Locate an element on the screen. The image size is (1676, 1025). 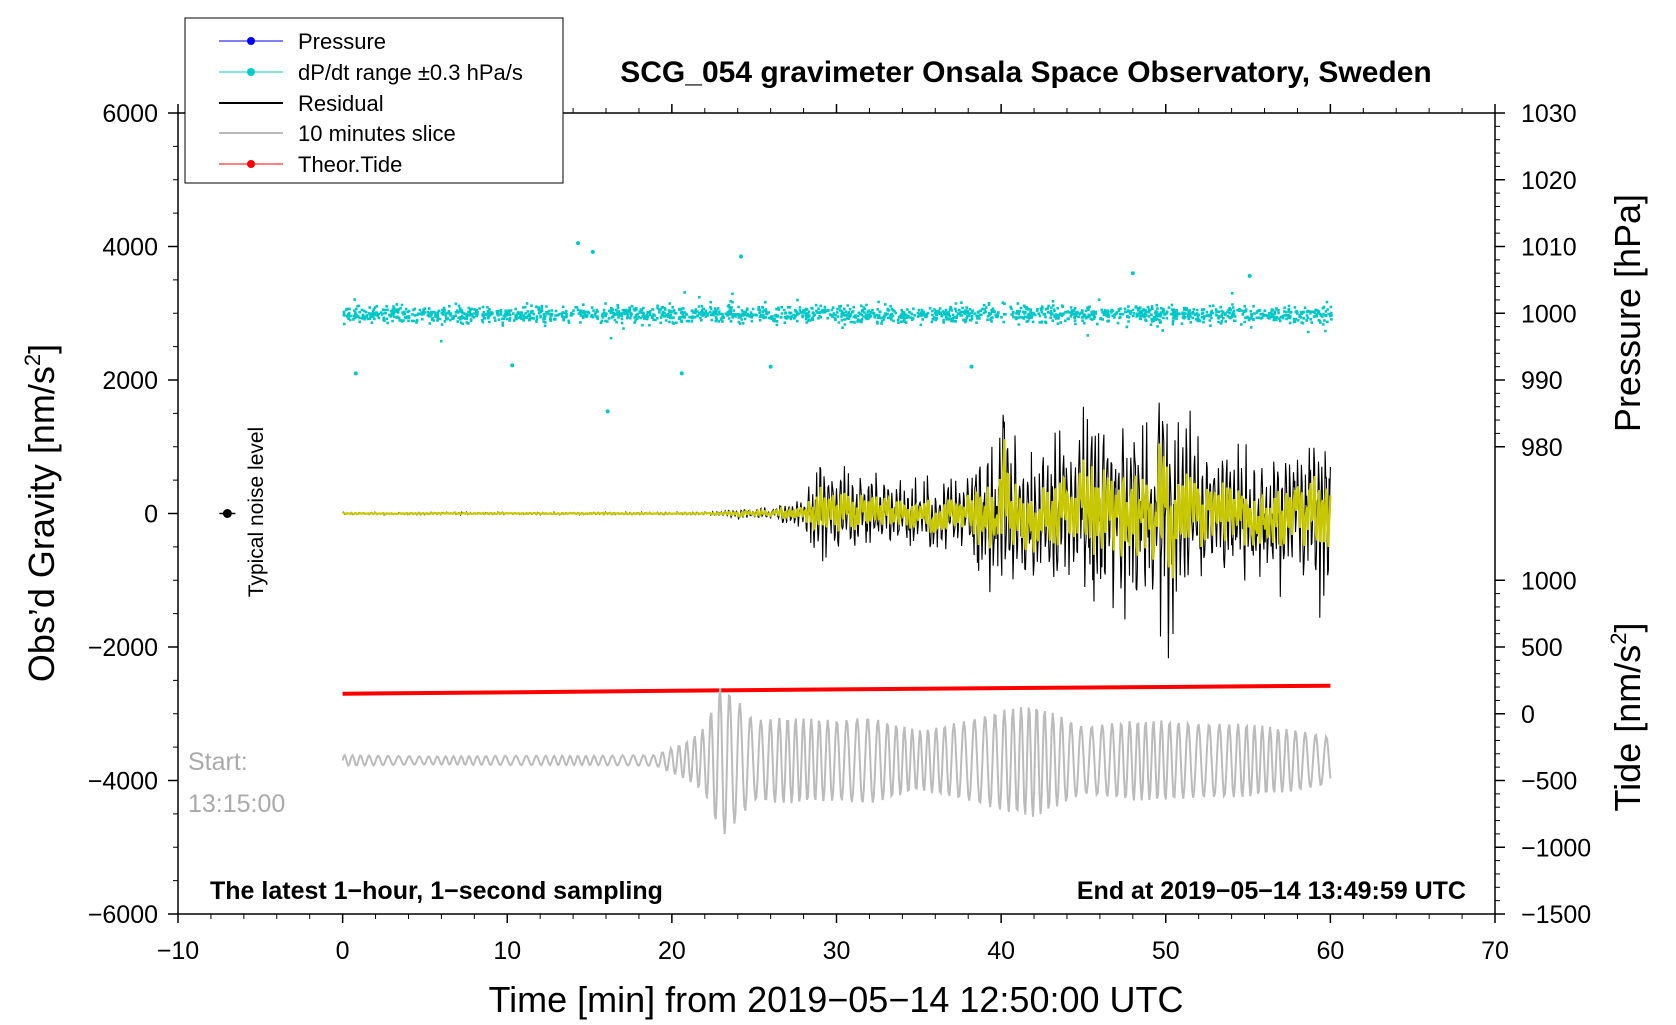
x-tick-label: 60 is located at coordinates (1330, 951).